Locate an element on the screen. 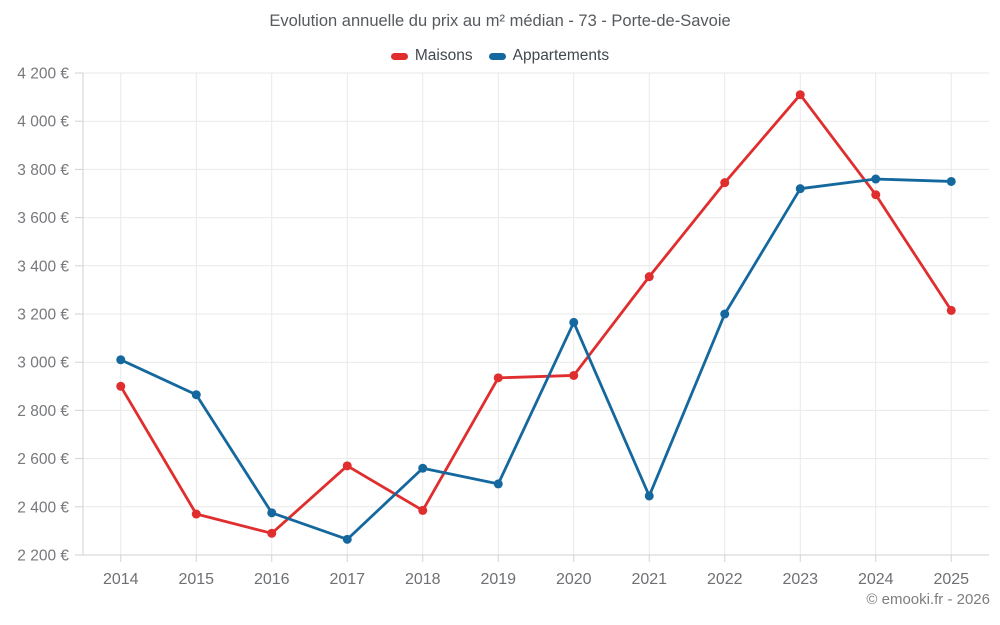 The width and height of the screenshot is (1000, 625). point-maisons-2014 is located at coordinates (121, 386).